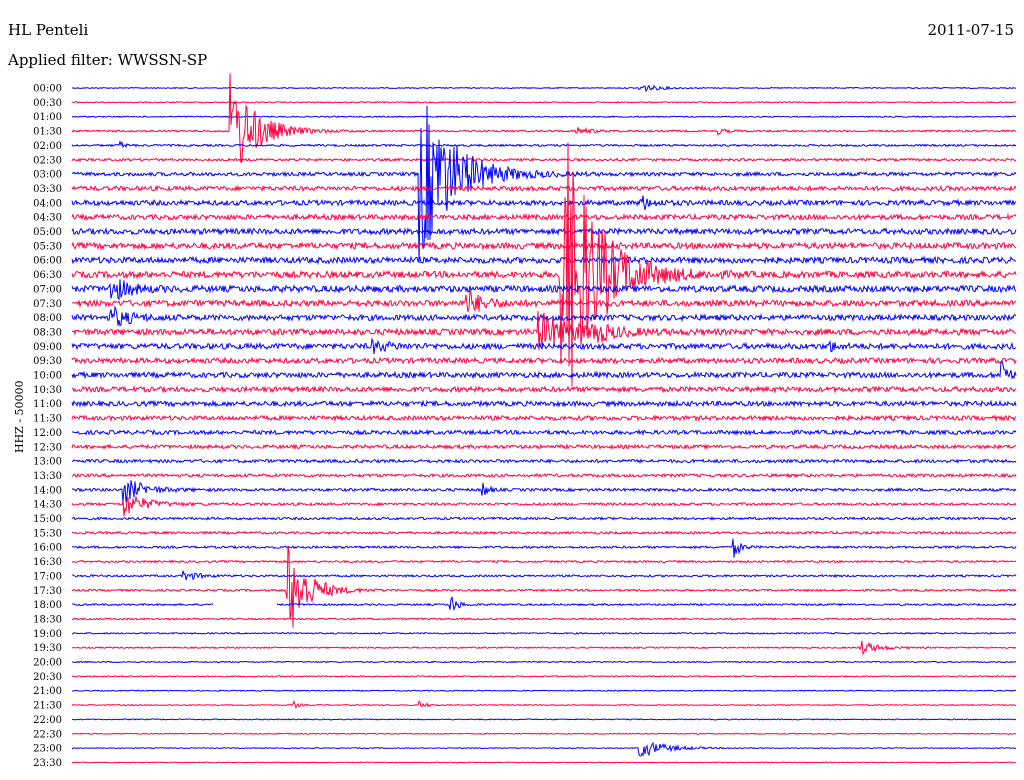 The width and height of the screenshot is (1024, 780). I want to click on time-label: 03:00, so click(47, 175).